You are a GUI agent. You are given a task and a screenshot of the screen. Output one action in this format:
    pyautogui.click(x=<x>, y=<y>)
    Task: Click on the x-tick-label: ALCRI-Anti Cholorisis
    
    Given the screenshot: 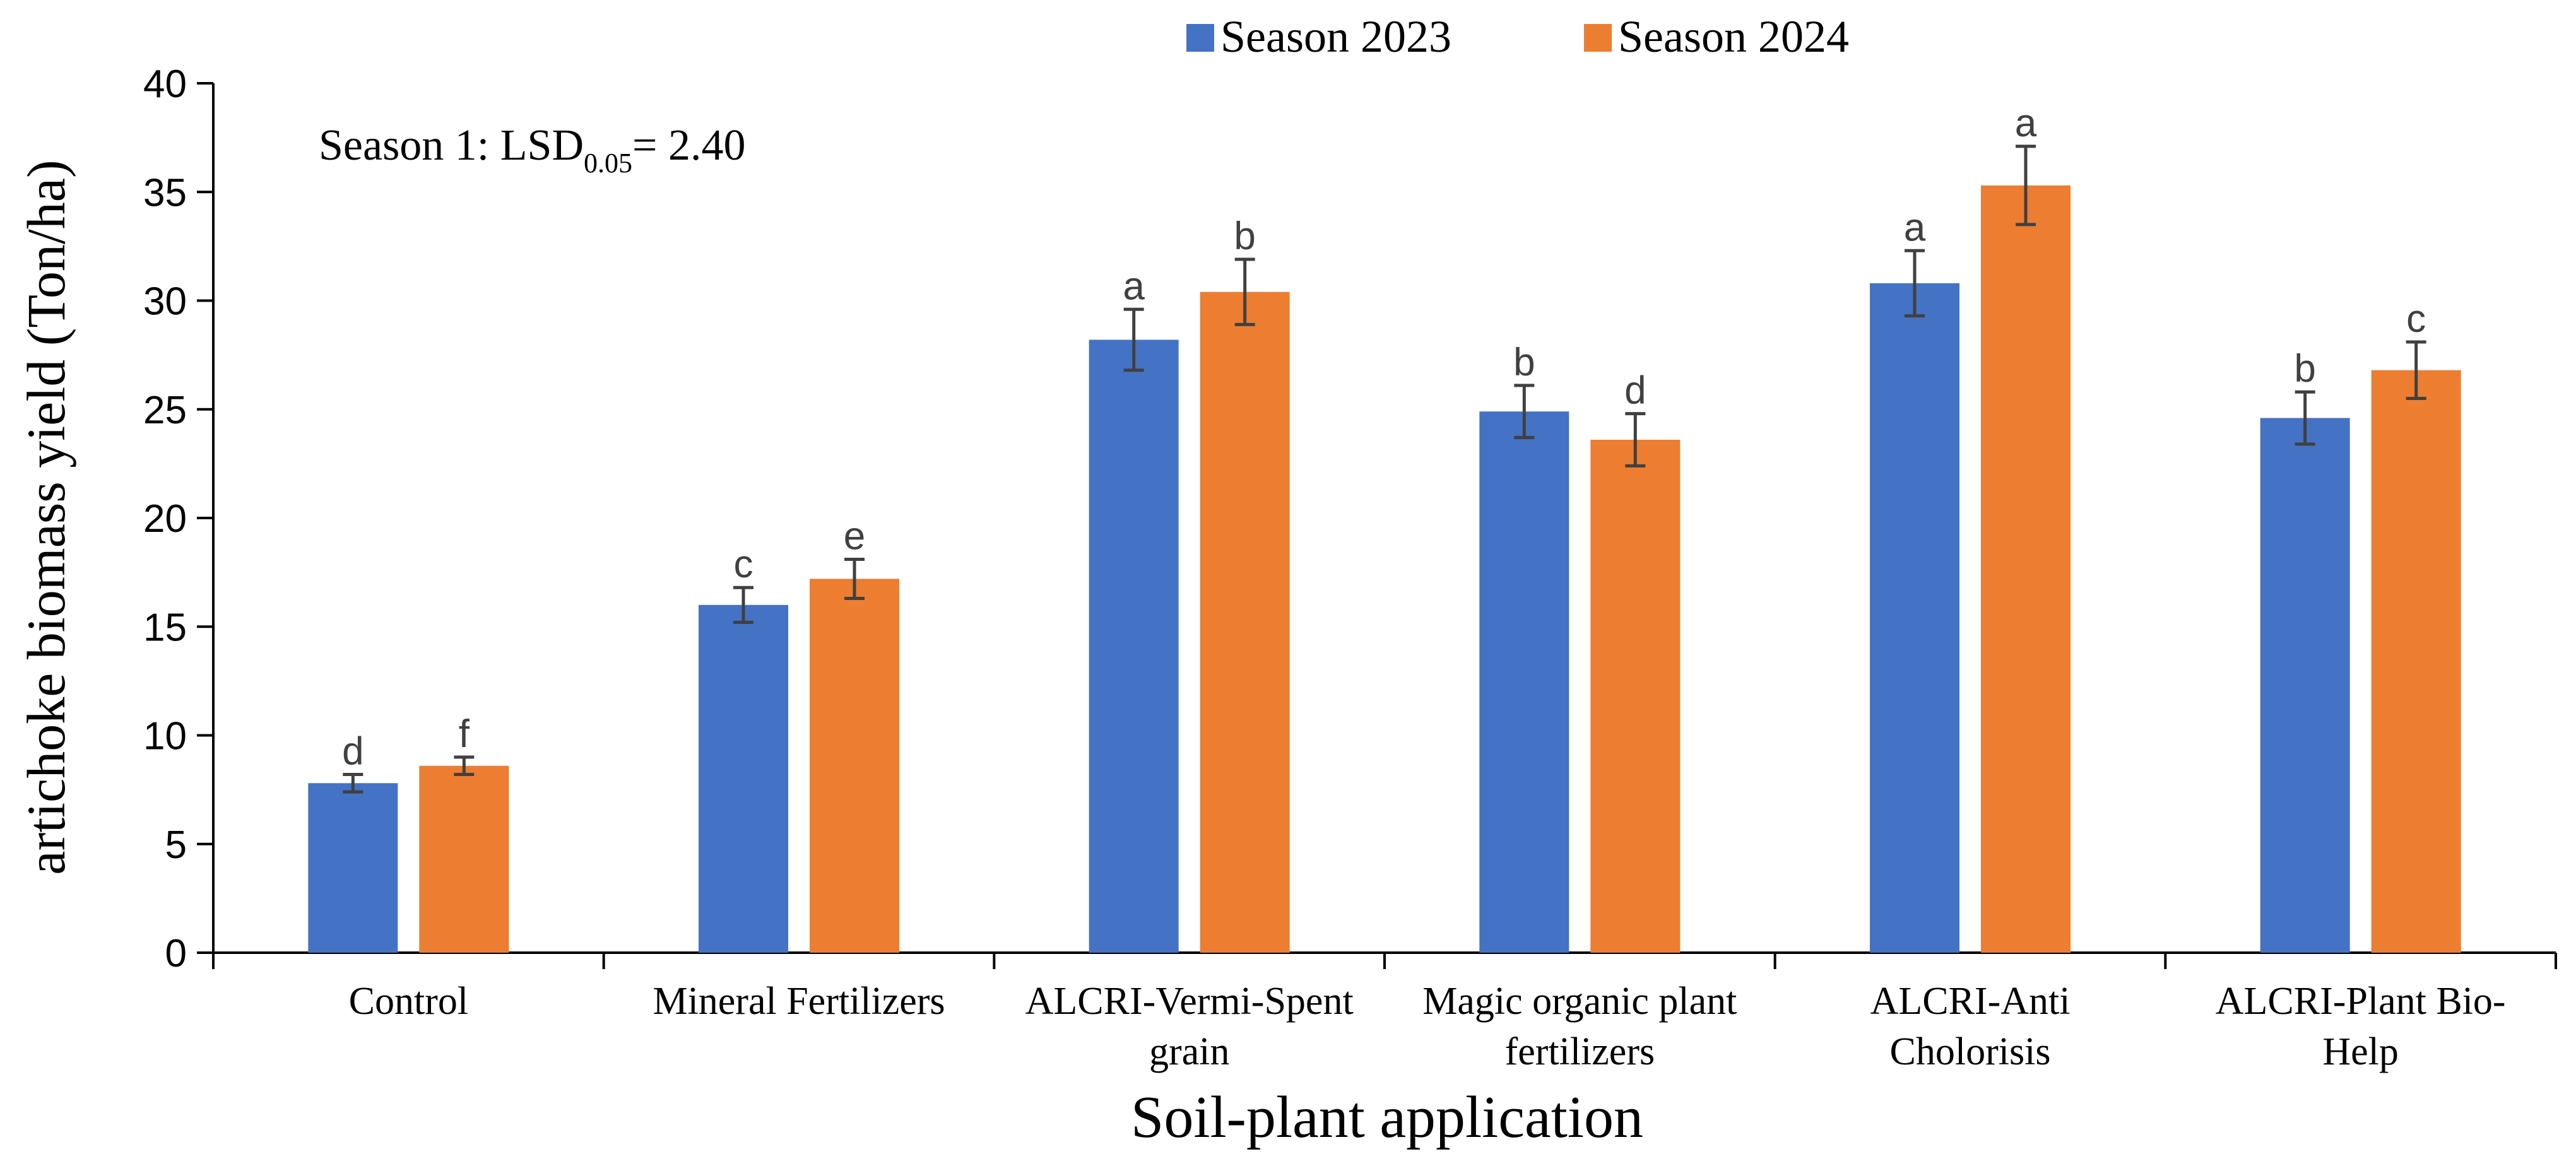 What is the action you would take?
    pyautogui.click(x=1971, y=1027)
    